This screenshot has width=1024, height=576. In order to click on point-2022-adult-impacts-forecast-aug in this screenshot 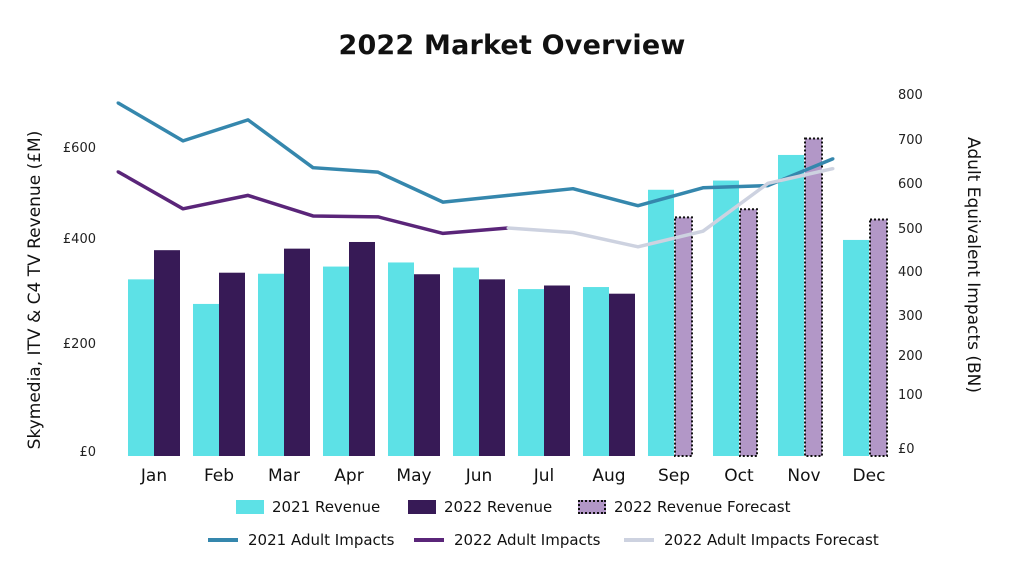, I will do `click(573, 232)`.